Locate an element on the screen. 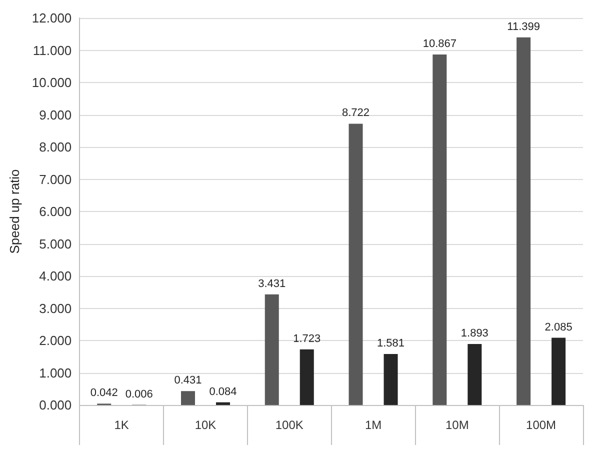 This screenshot has width=603, height=455. y-tick-label: 8.000 is located at coordinates (55, 147).